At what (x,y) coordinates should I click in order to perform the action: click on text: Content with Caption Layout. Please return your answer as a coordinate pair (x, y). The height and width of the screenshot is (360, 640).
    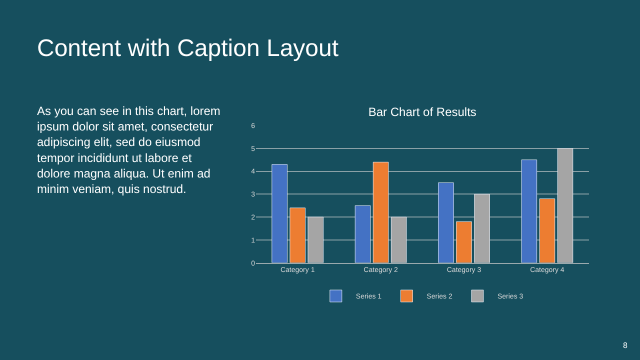
    Looking at the image, I should click on (188, 48).